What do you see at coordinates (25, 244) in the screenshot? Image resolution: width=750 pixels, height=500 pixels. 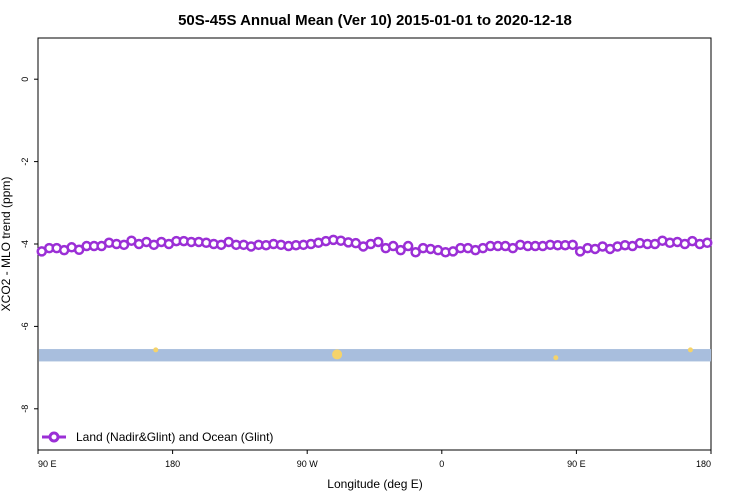 I see `y-tick-label: -4` at bounding box center [25, 244].